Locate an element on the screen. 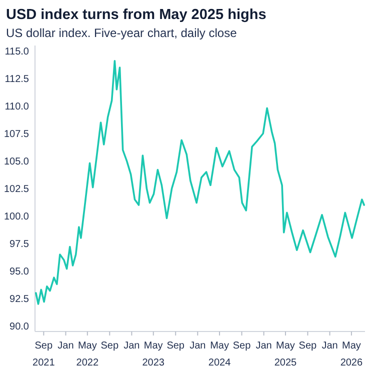 Image resolution: width=376 pixels, height=386 pixels. chart-subtitle: US dollar index. Five-year chart, daily close is located at coordinates (122, 33).